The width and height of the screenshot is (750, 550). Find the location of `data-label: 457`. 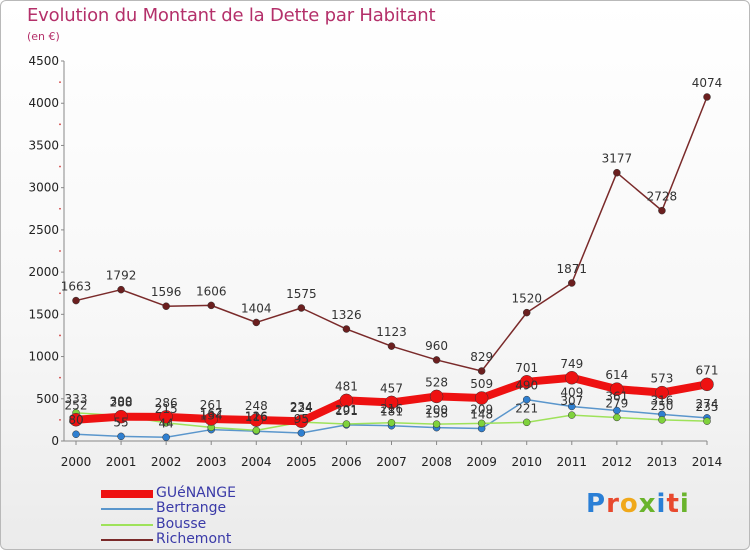

data-label: 457 is located at coordinates (391, 388).